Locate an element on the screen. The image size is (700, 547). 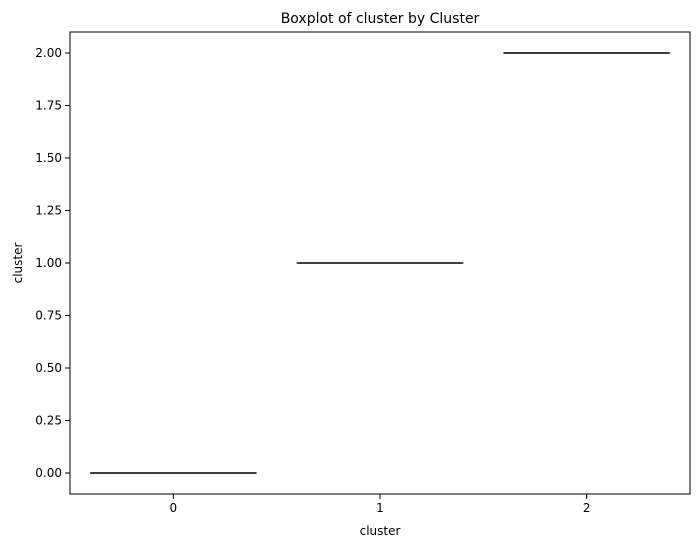
y-tick-label: 1.75 is located at coordinates (48, 106).